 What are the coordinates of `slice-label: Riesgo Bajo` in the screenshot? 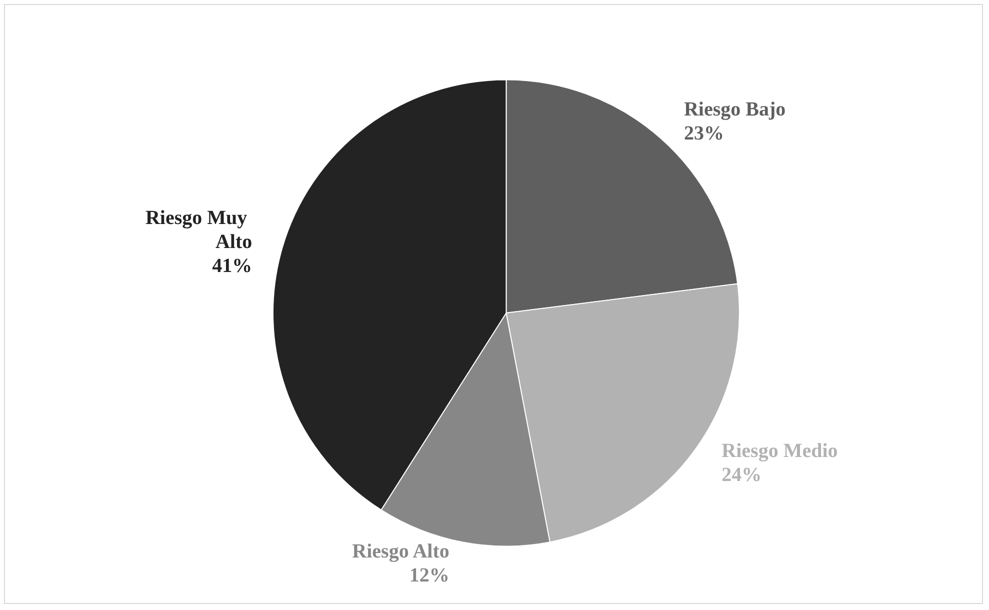 It's located at (735, 109).